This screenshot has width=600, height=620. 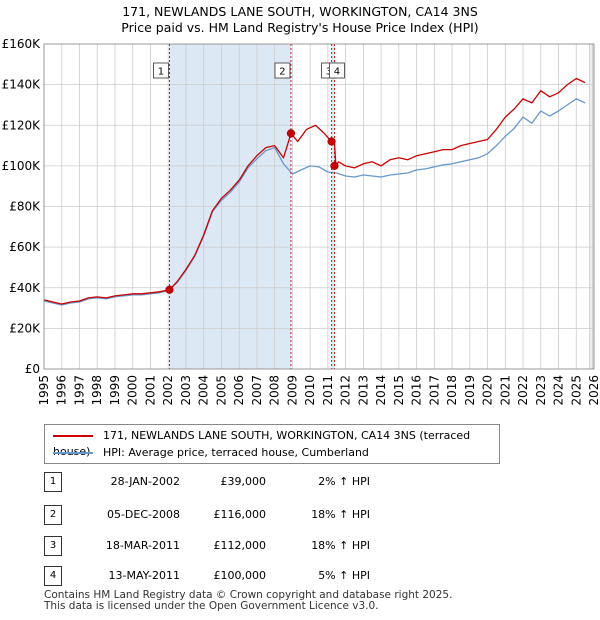 What do you see at coordinates (53, 515) in the screenshot?
I see `sale-number-badge: 2` at bounding box center [53, 515].